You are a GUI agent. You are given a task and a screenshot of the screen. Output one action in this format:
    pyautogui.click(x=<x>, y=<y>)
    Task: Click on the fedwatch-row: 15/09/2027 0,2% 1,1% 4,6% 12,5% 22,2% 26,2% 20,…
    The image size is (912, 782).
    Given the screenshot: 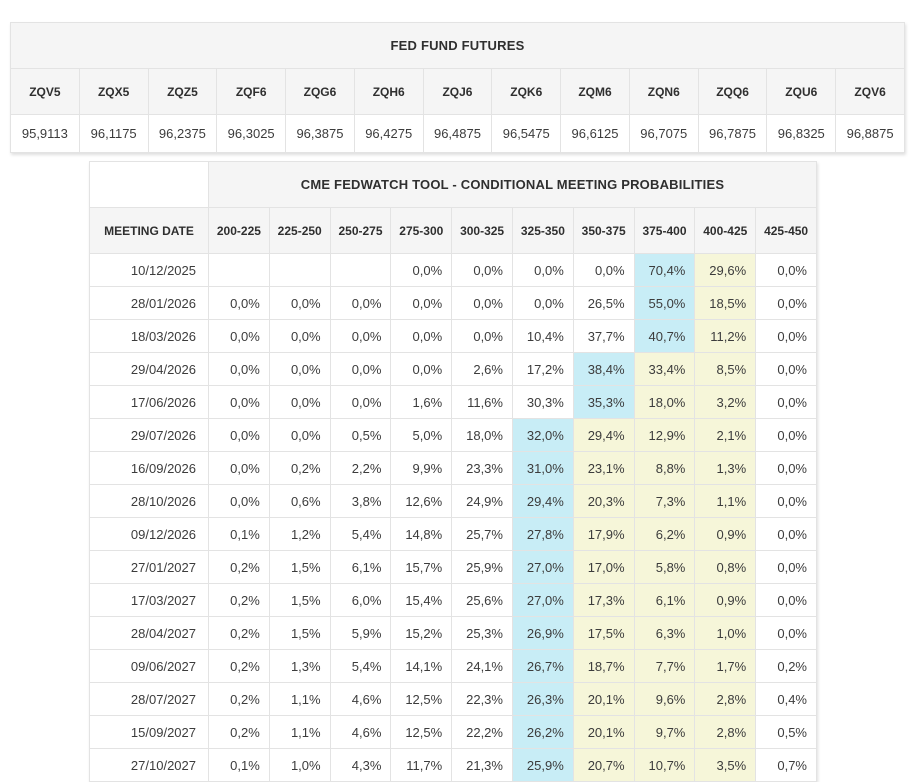 What is the action you would take?
    pyautogui.click(x=453, y=732)
    